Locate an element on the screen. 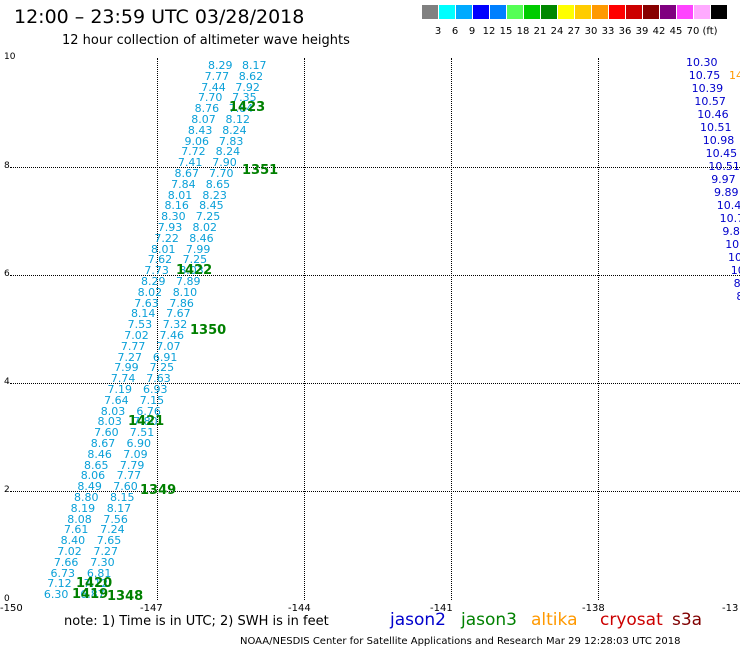  wave-height-value: 7.65 is located at coordinates (109, 541).